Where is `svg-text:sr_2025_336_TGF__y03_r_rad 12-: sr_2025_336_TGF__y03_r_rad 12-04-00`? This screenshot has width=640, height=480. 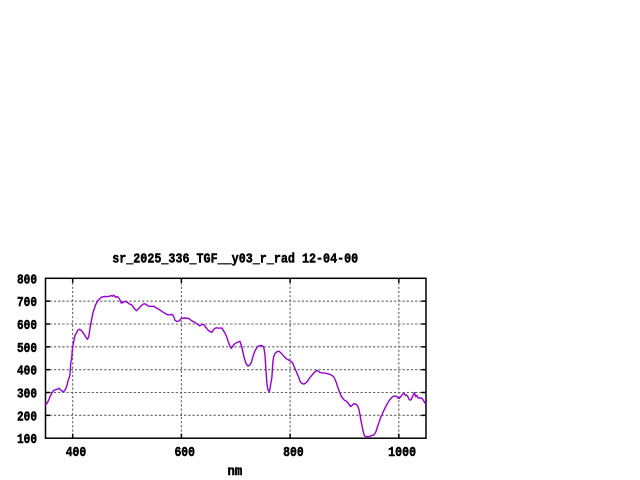
svg-text:sr_2025_336_TGF__y03_r_rad 12-: sr_2025_336_TGF__y03_r_rad 12-04-00 is located at coordinates (235, 260).